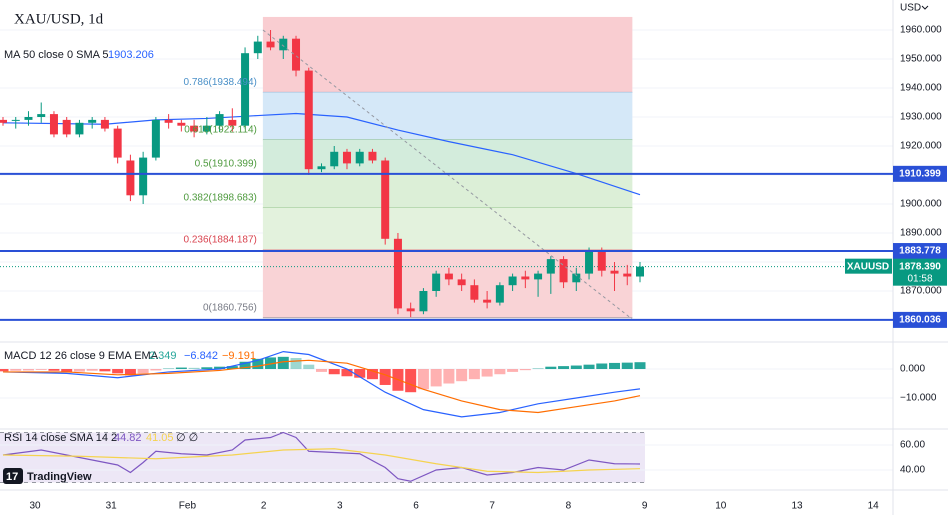 This screenshot has height=515, width=948. What do you see at coordinates (47, 476) in the screenshot?
I see `logo: 17 TradingView` at bounding box center [47, 476].